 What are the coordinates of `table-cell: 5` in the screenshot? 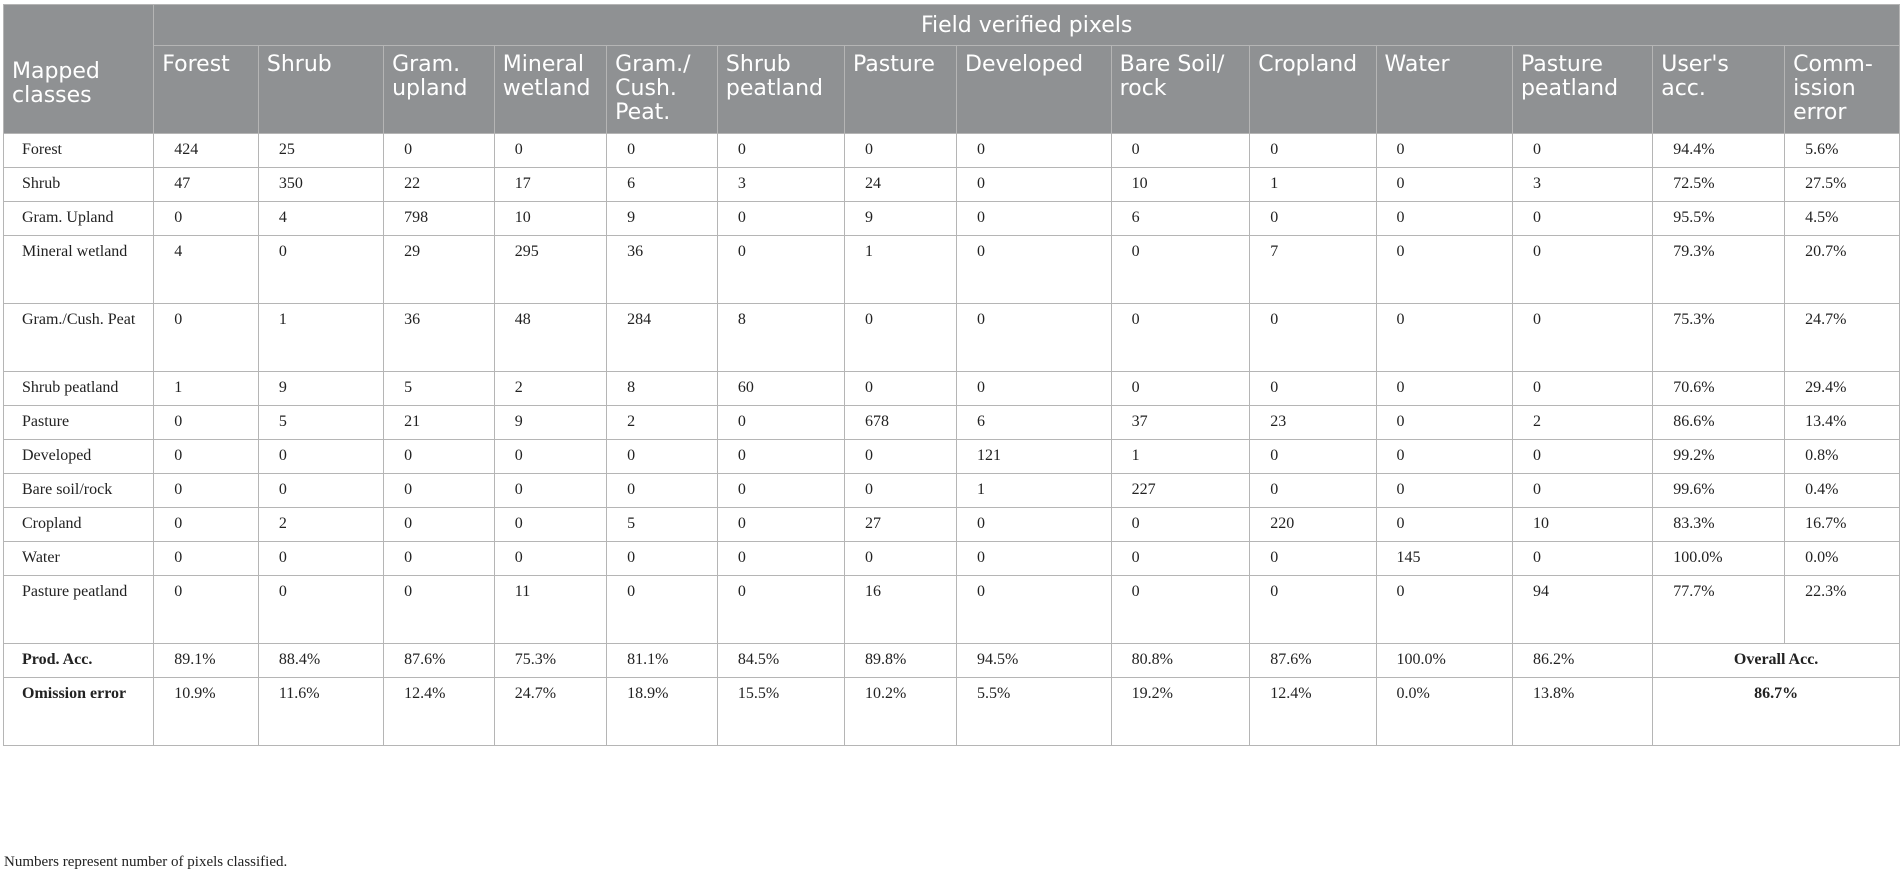 It's located at (321, 422).